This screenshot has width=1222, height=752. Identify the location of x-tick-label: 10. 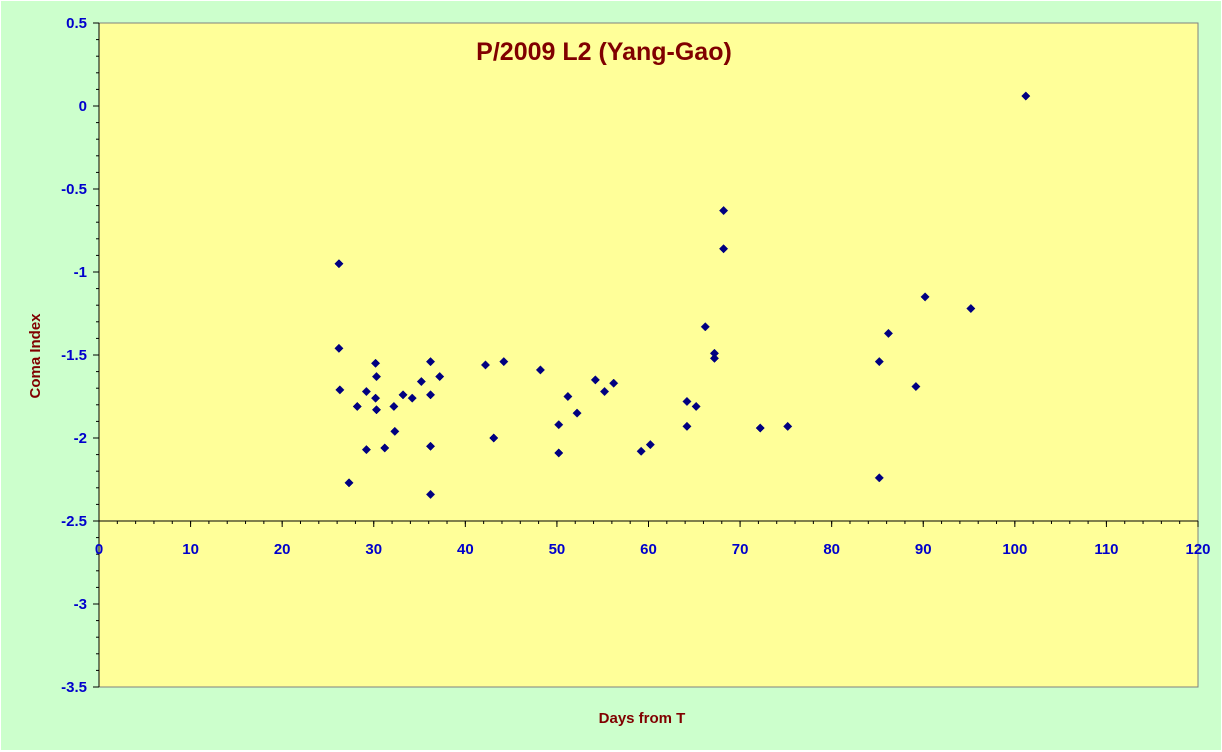
(190, 549).